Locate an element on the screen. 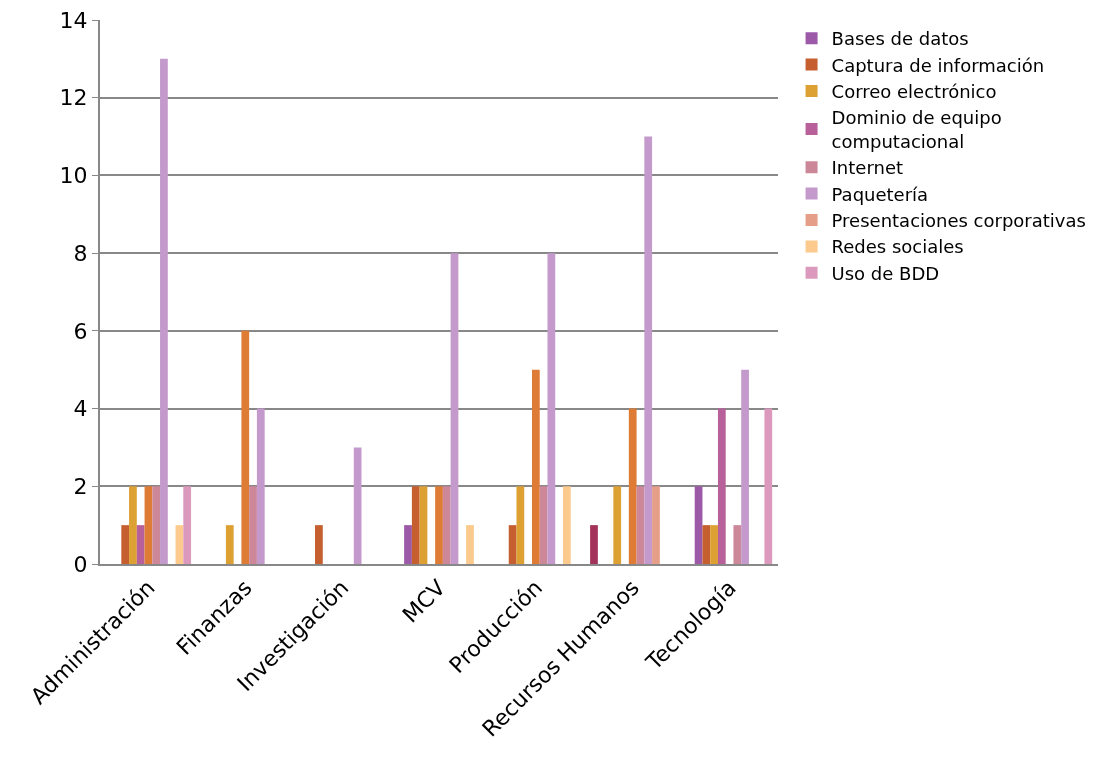 This screenshot has width=1102, height=764. y-tick-label: 8 is located at coordinates (80, 253).